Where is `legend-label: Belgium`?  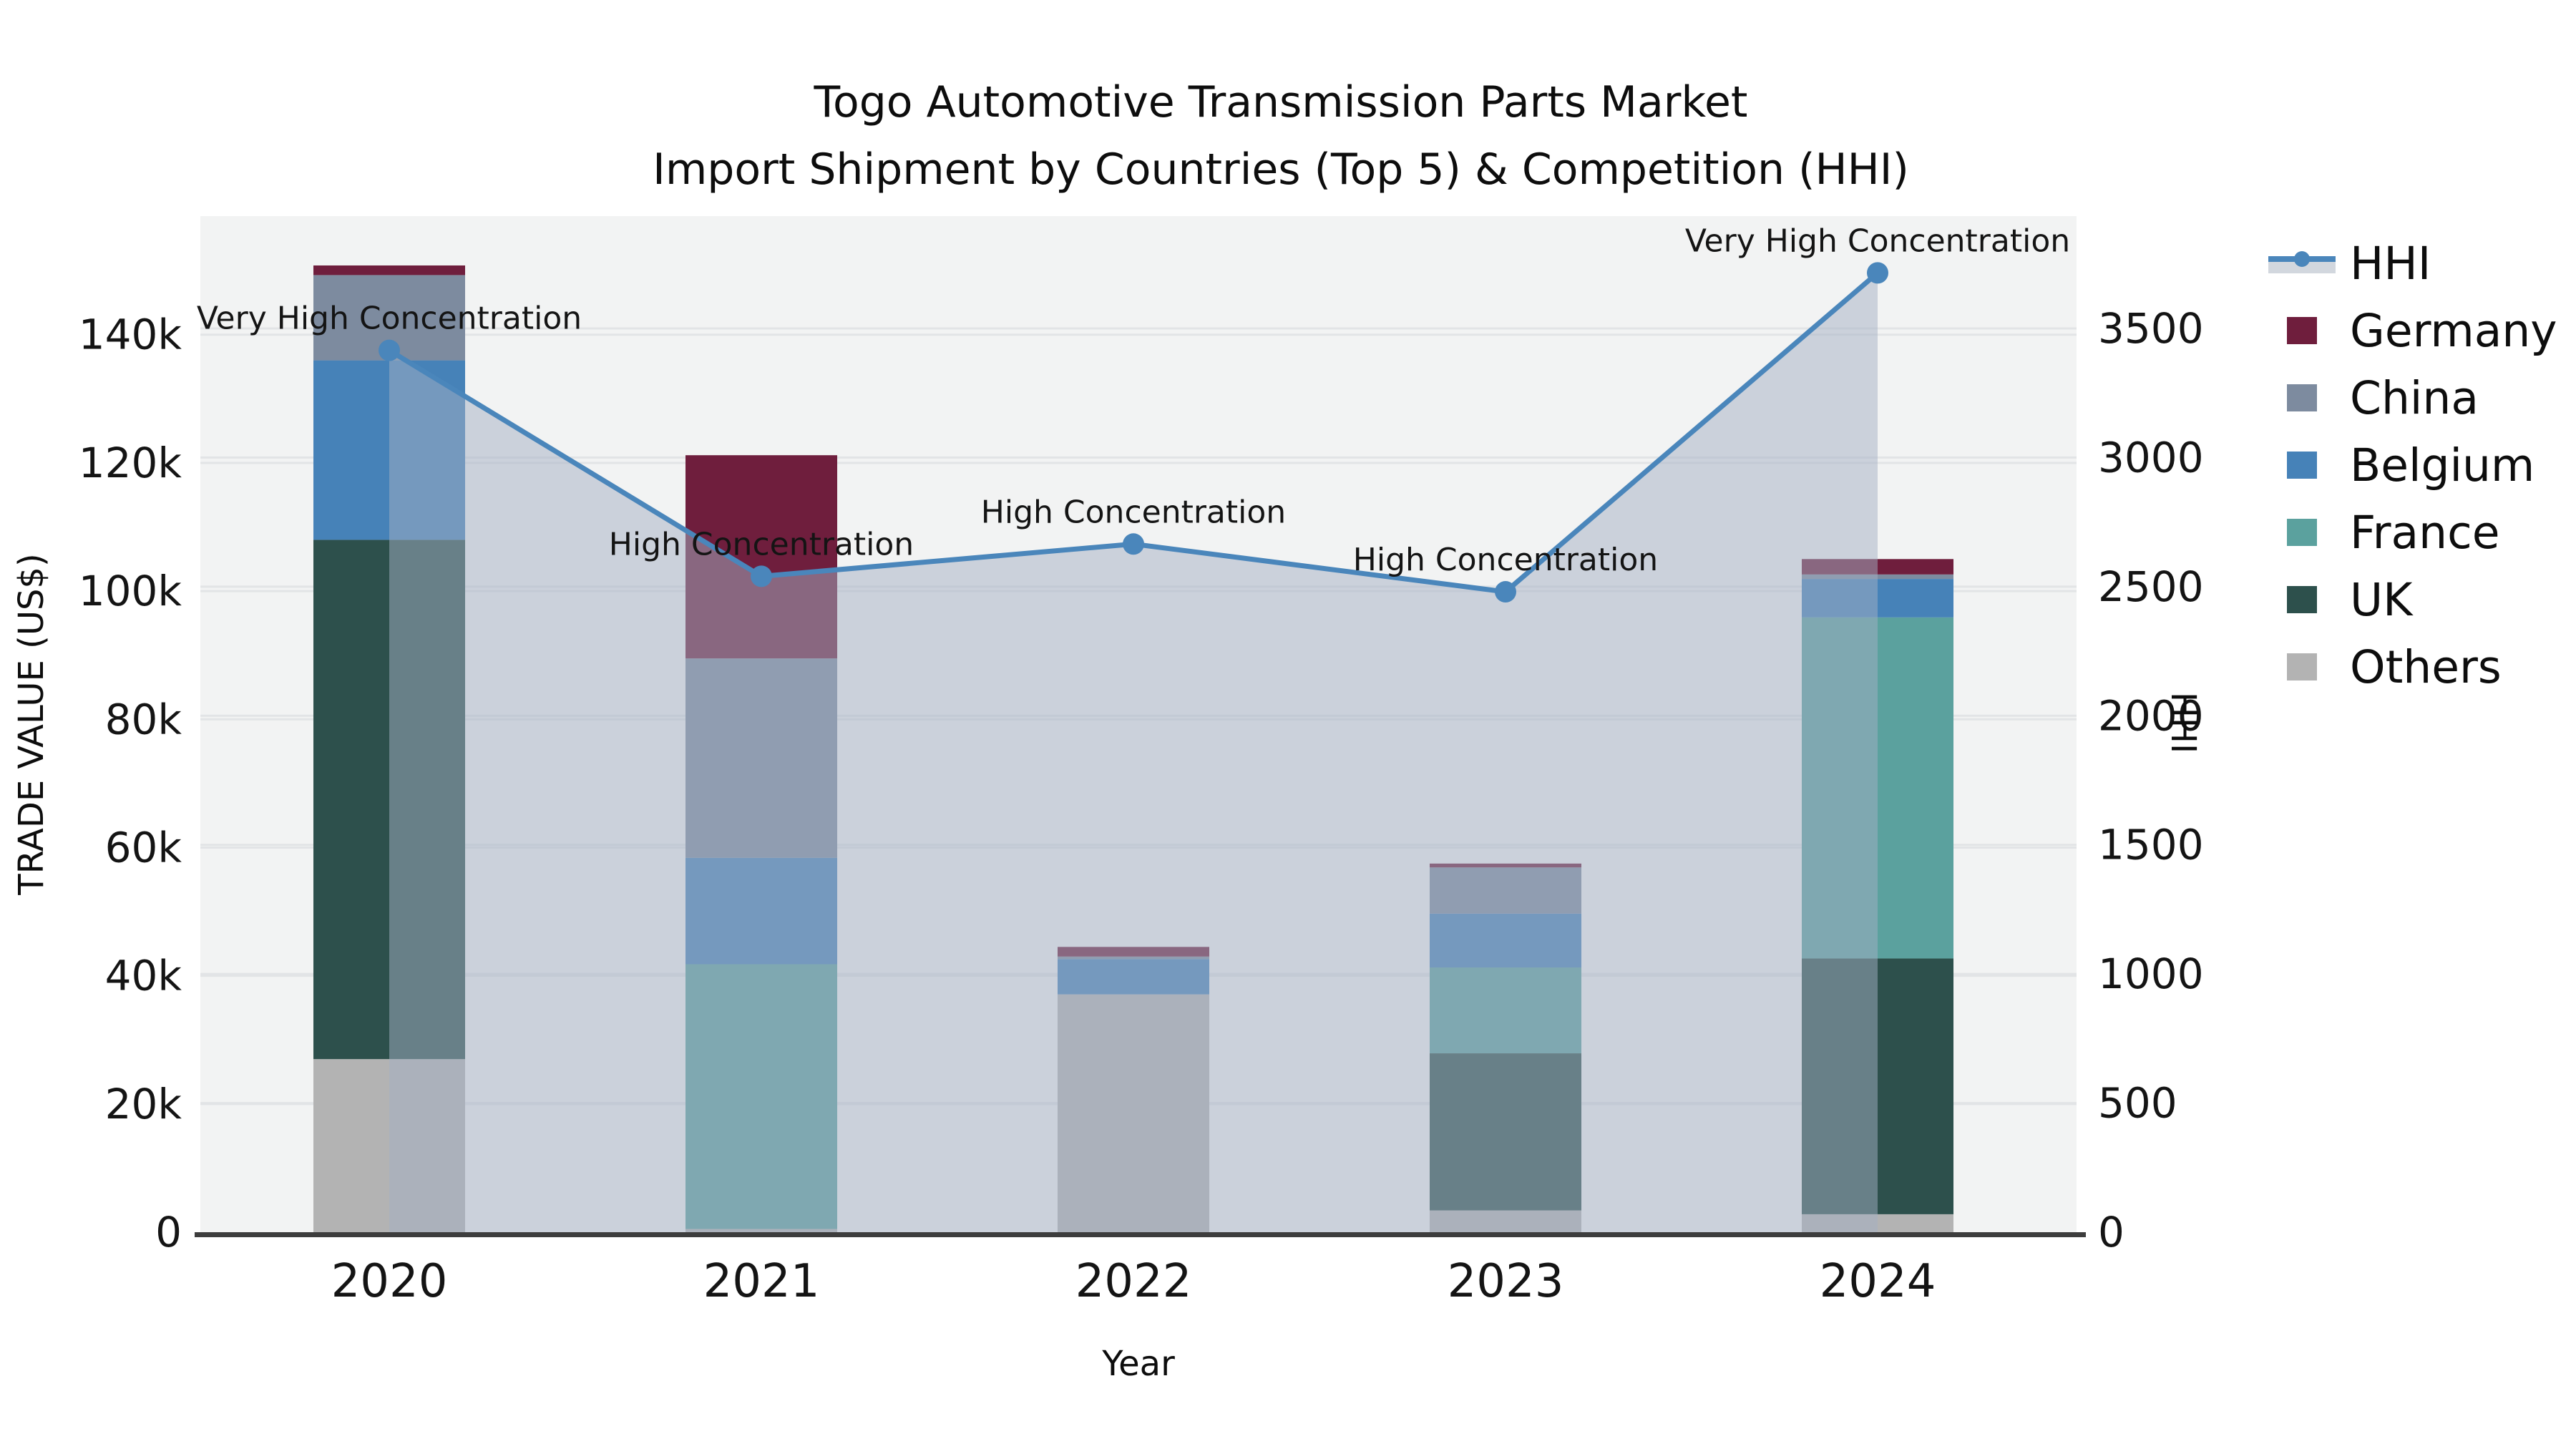 legend-label: Belgium is located at coordinates (2442, 465).